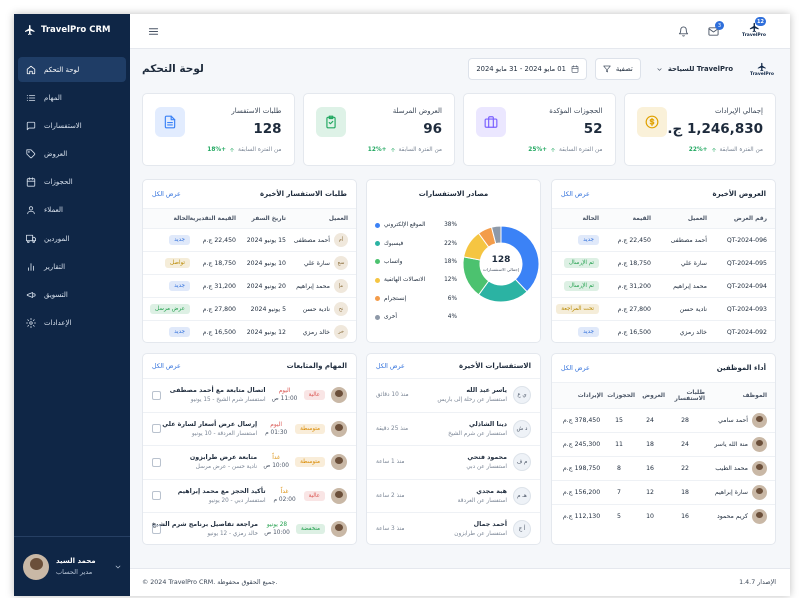 This screenshot has height=598, width=805. Describe the element at coordinates (314, 495) in the screenshot. I see `priority-badge: عالية` at that location.